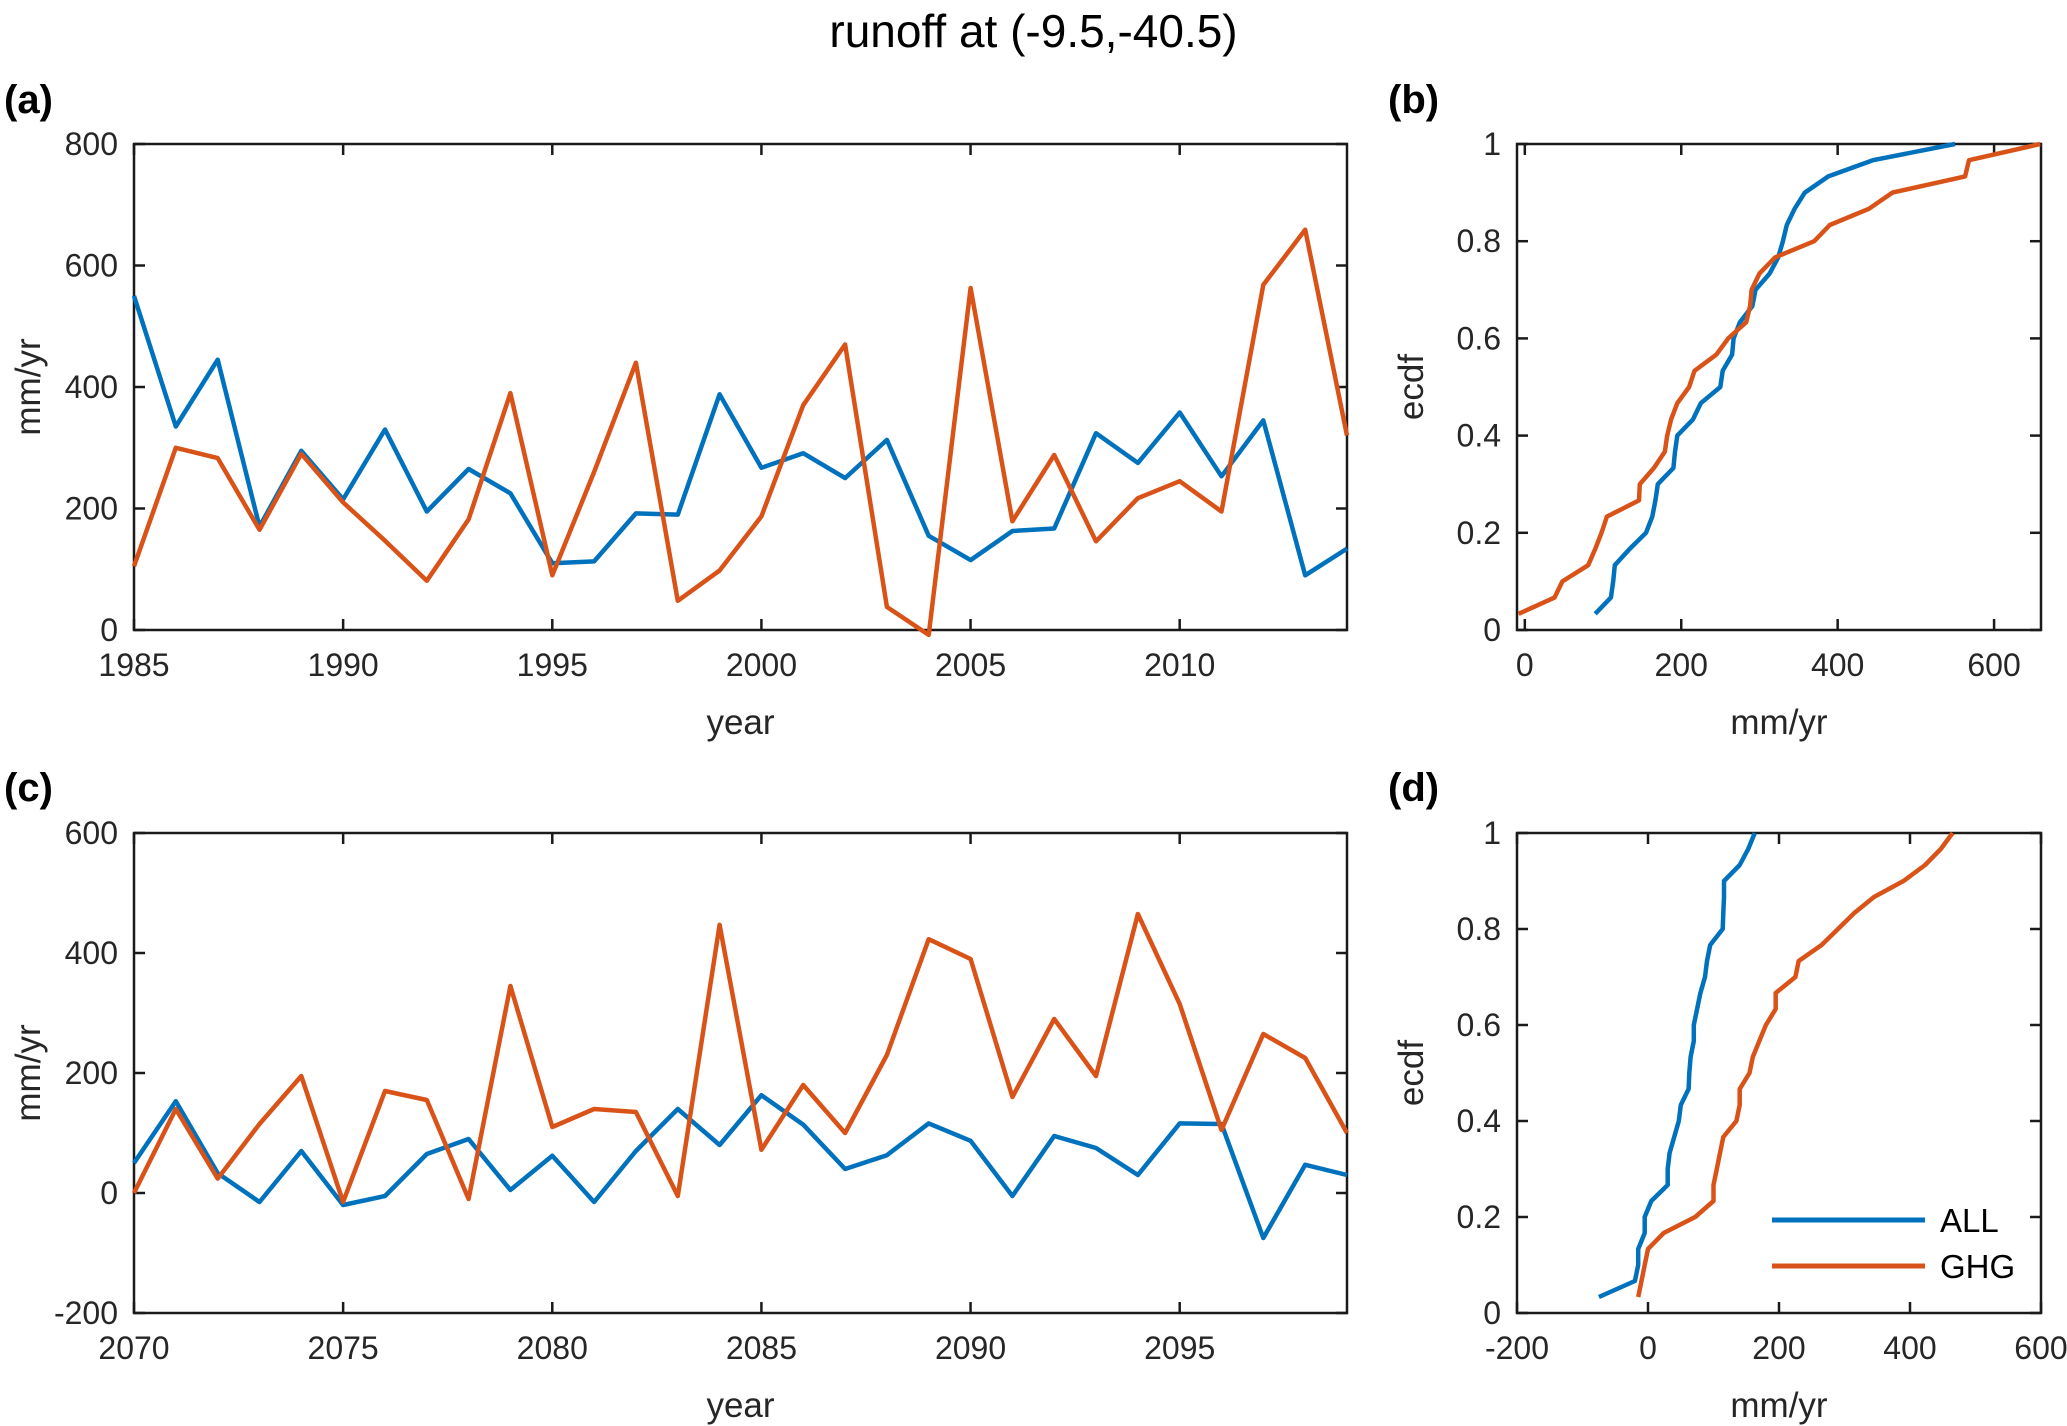  I want to click on y-tick-label: 800, so click(91, 144).